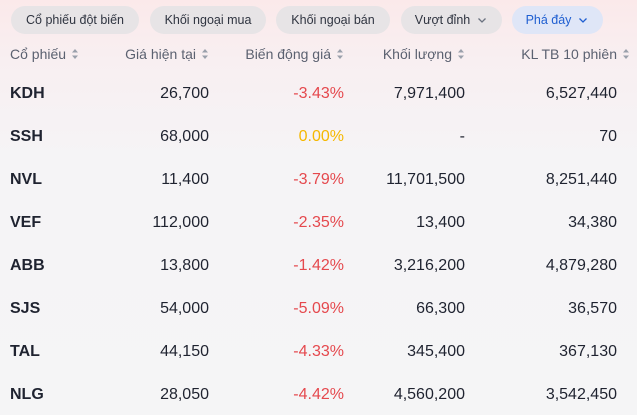 This screenshot has width=637, height=415. I want to click on change-cell: -1.42%, so click(318, 265).